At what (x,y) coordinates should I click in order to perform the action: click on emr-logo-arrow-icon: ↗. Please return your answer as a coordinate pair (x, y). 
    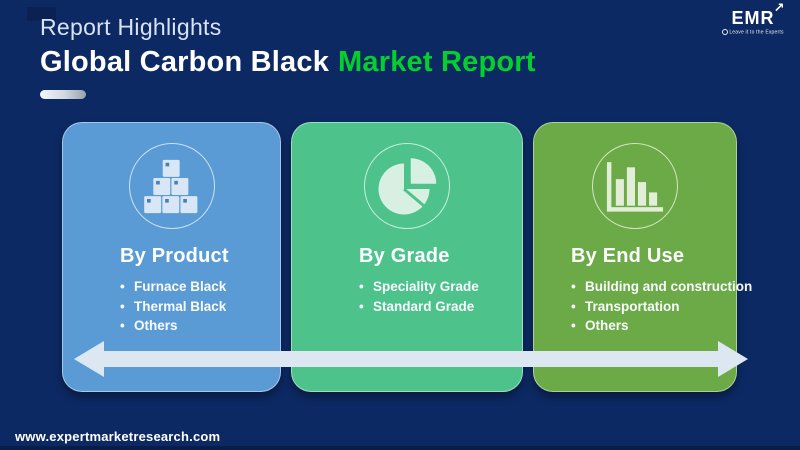
    Looking at the image, I should click on (779, 7).